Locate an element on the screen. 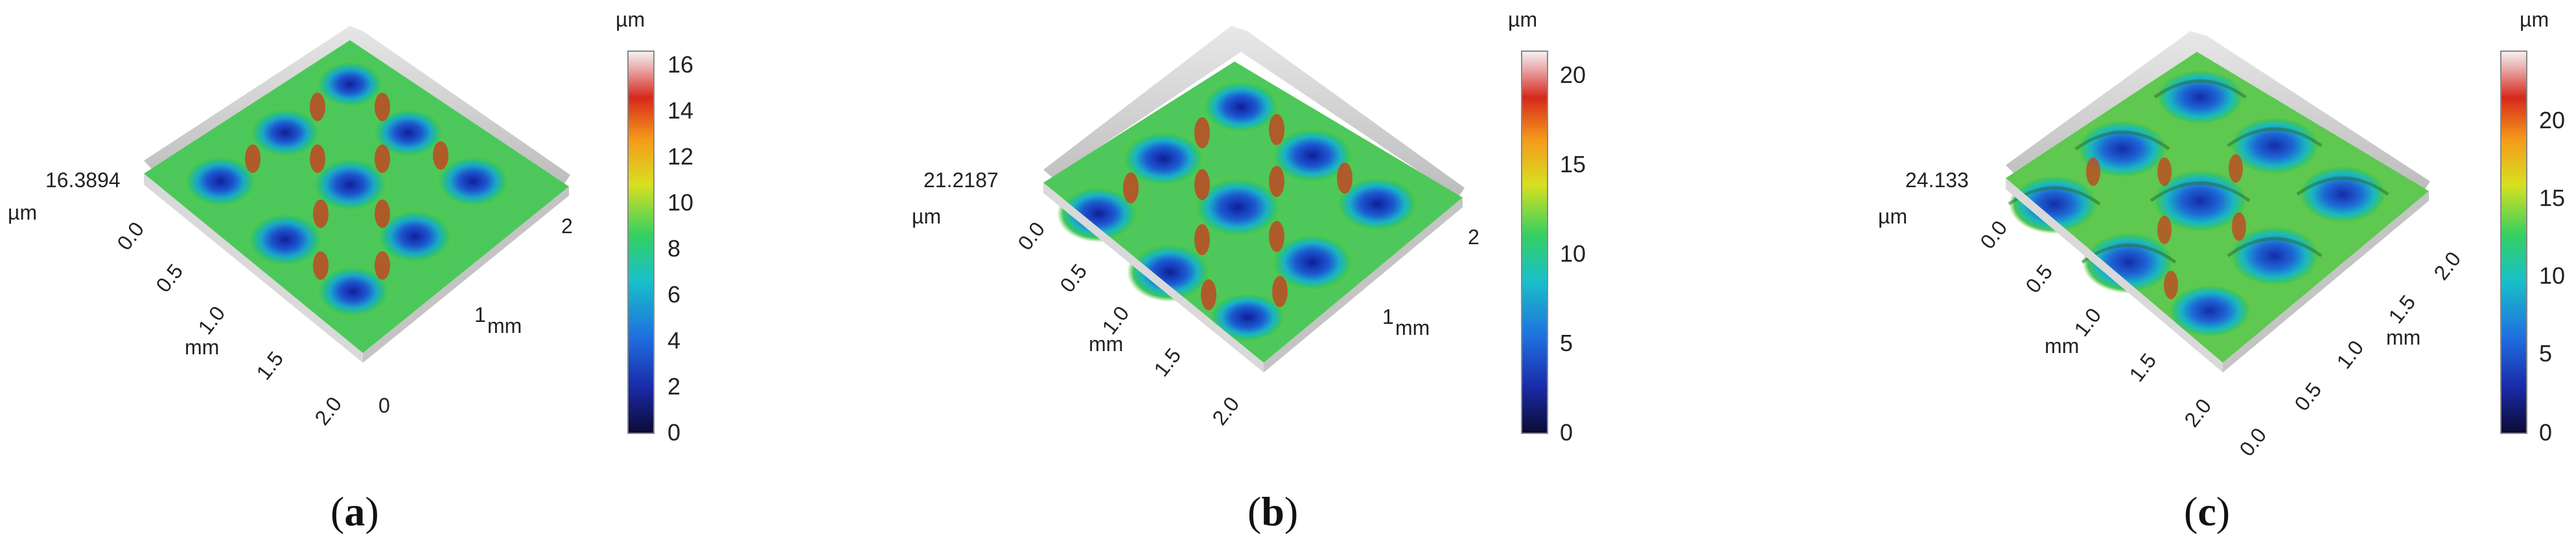  panel-caption: (b) is located at coordinates (1273, 511).